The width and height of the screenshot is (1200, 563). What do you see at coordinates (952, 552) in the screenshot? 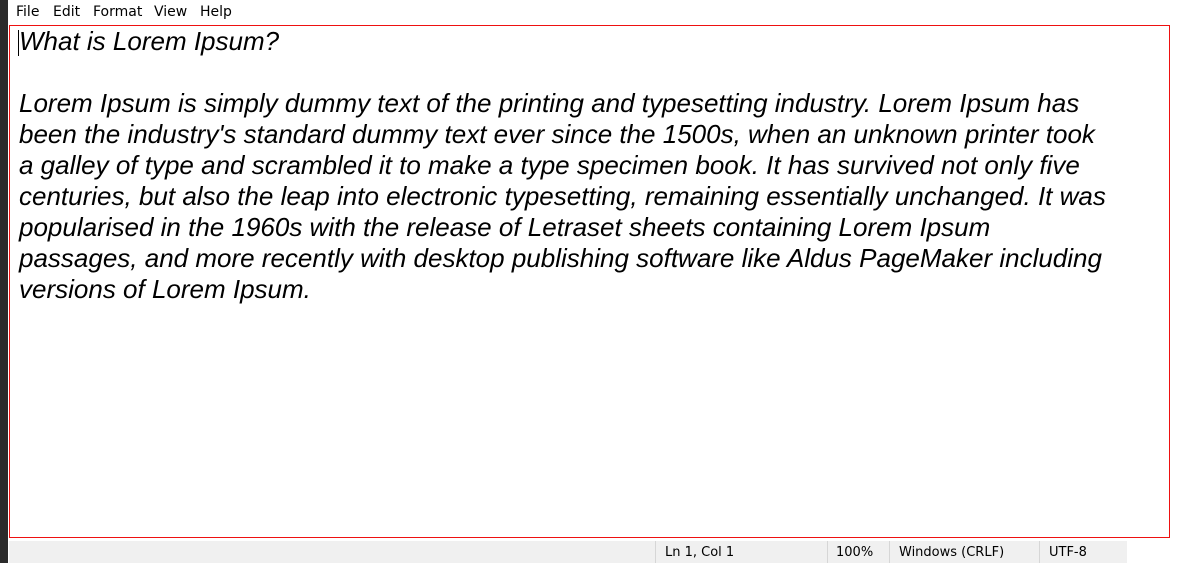
I see `status-line-ending: Windows (CRLF)` at bounding box center [952, 552].